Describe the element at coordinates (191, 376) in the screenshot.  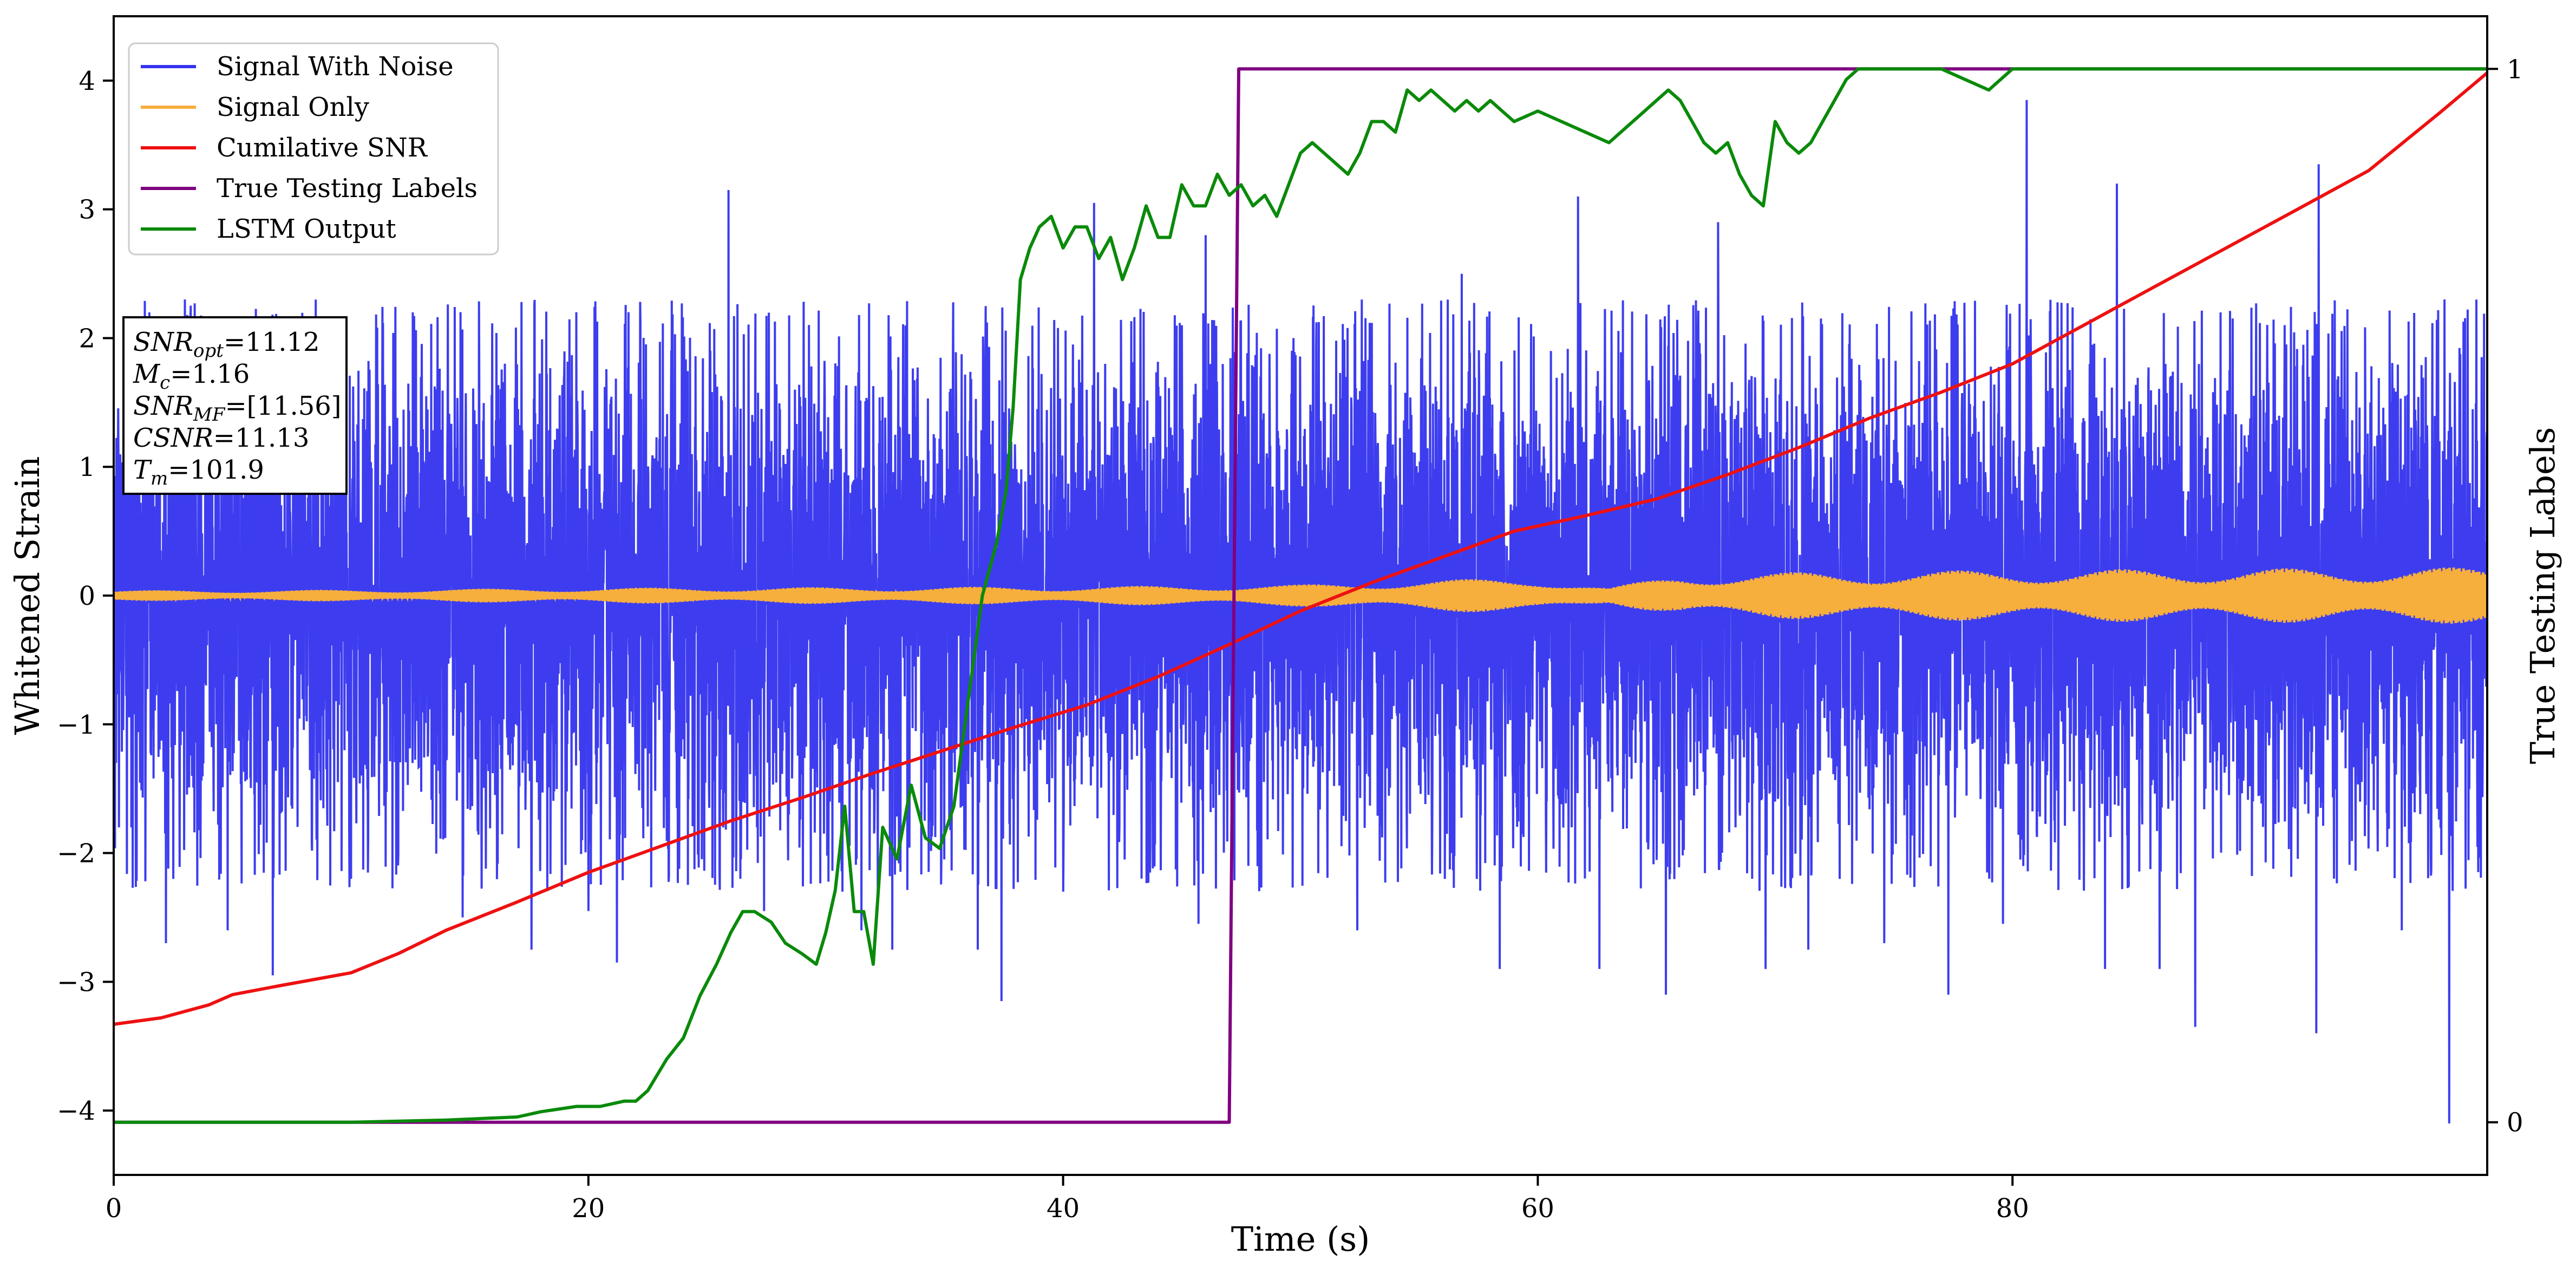
I see `info-line: Mc=1.16` at that location.